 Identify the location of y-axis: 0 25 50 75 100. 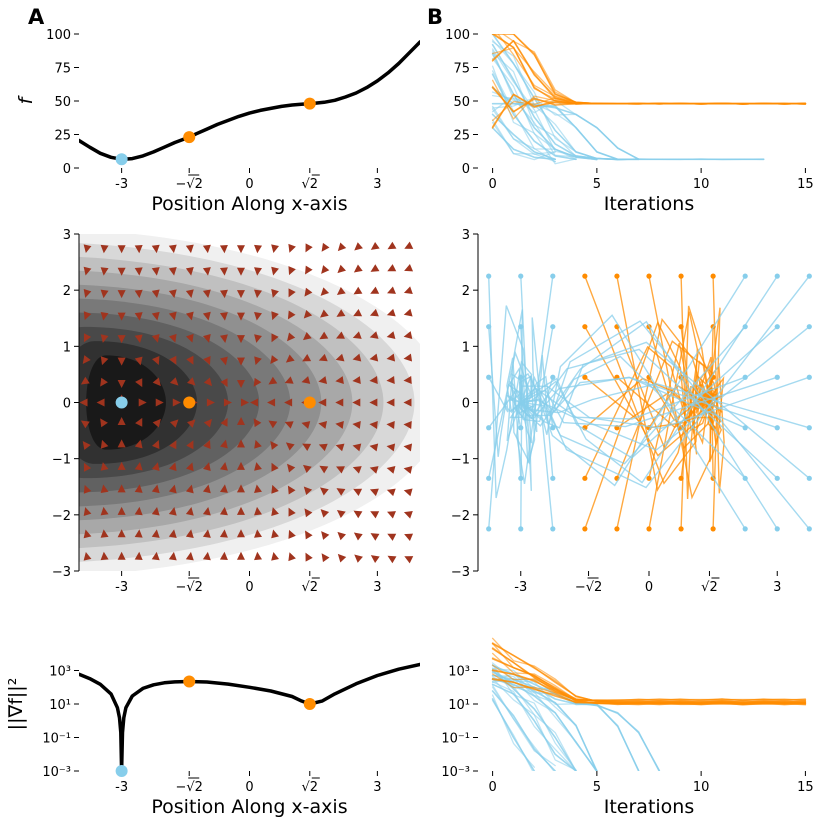
(62, 102).